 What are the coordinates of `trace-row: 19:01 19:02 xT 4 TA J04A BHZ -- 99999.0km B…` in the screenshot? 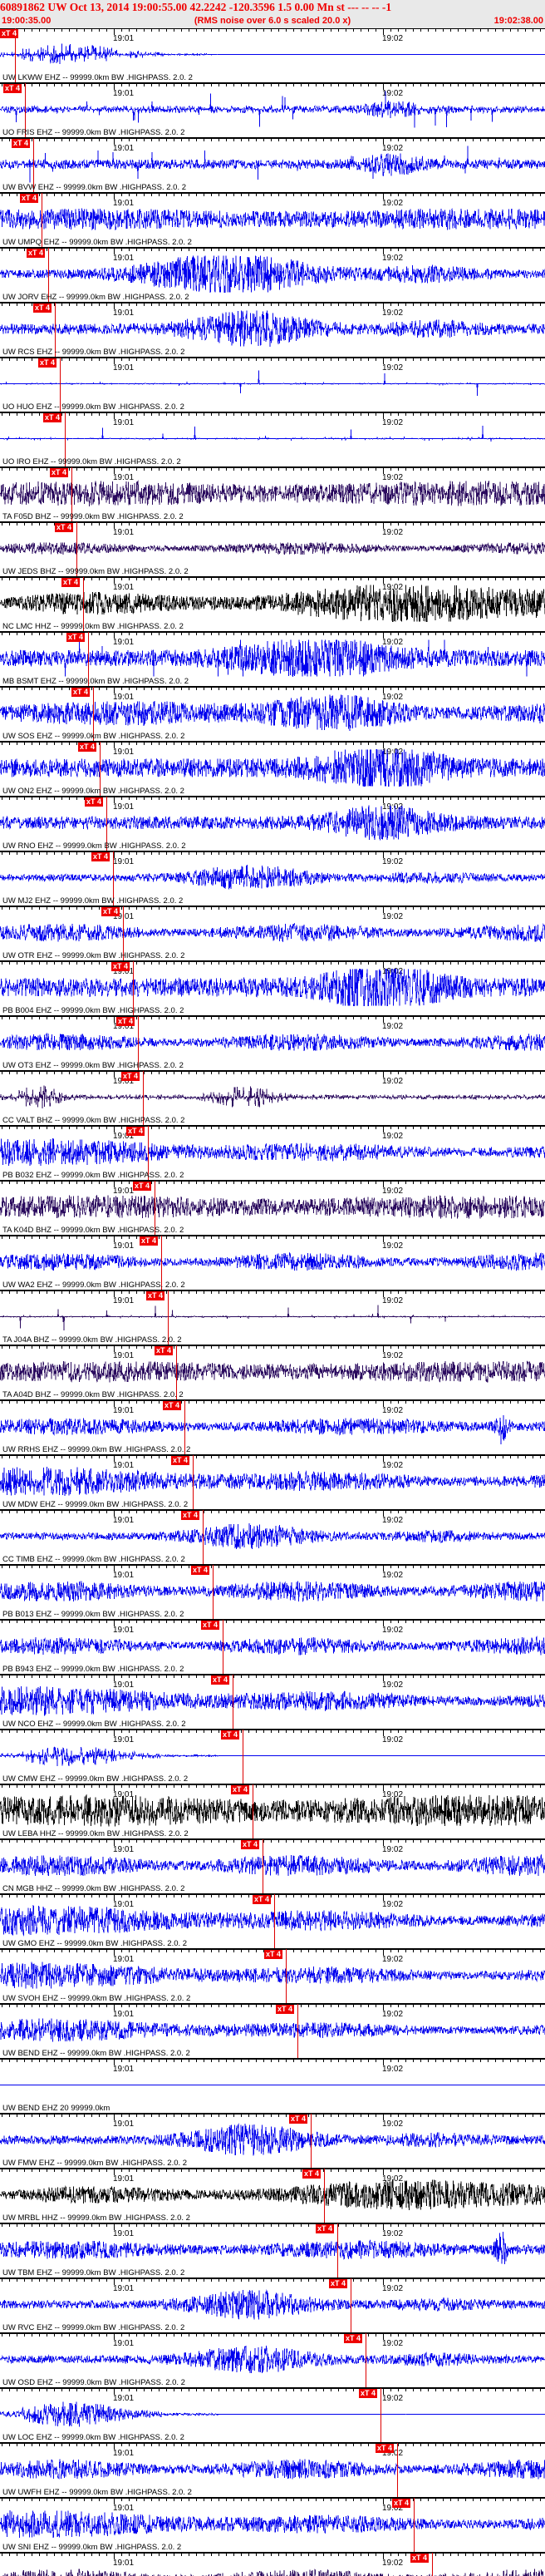 It's located at (272, 1317).